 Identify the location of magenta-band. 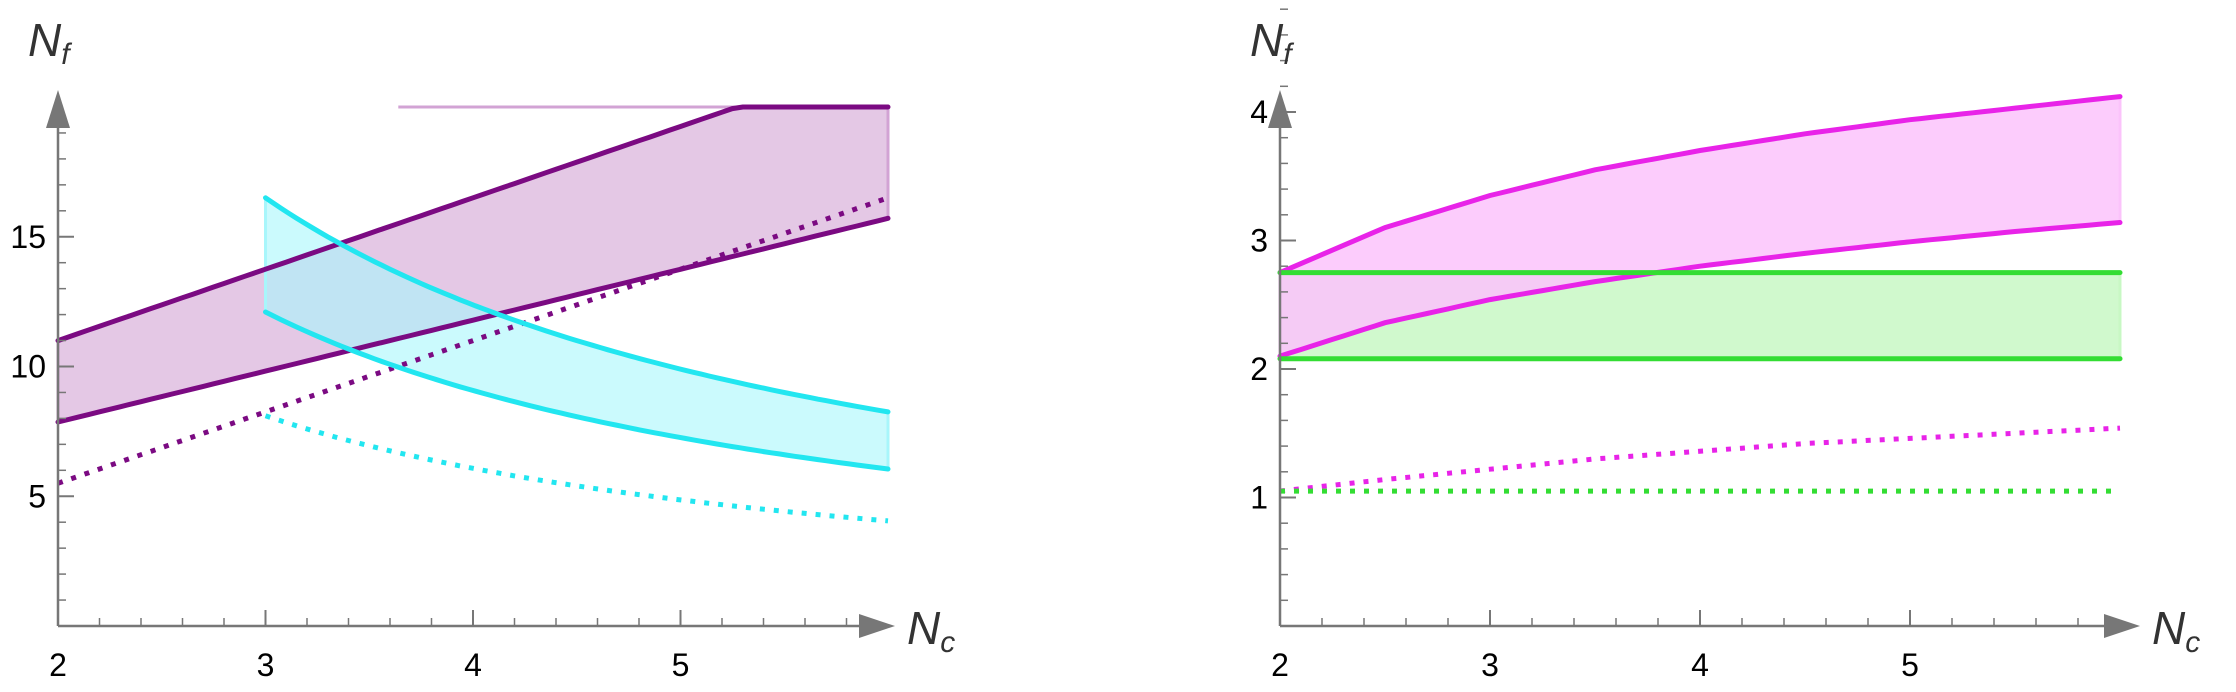
(1700, 226).